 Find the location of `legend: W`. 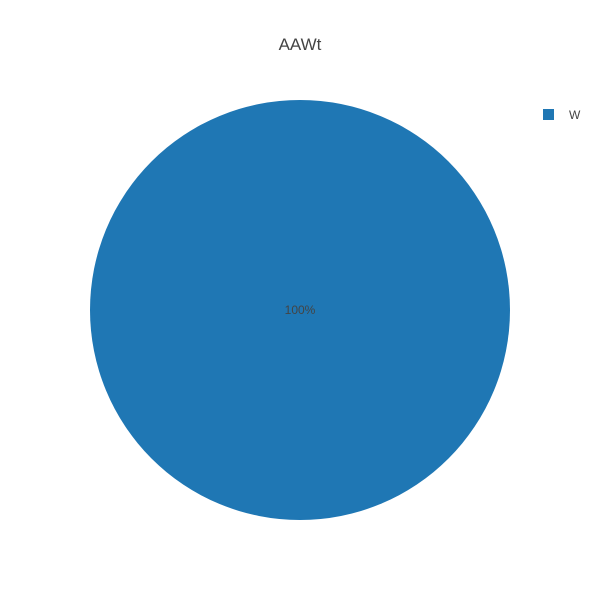

legend: W is located at coordinates (562, 115).